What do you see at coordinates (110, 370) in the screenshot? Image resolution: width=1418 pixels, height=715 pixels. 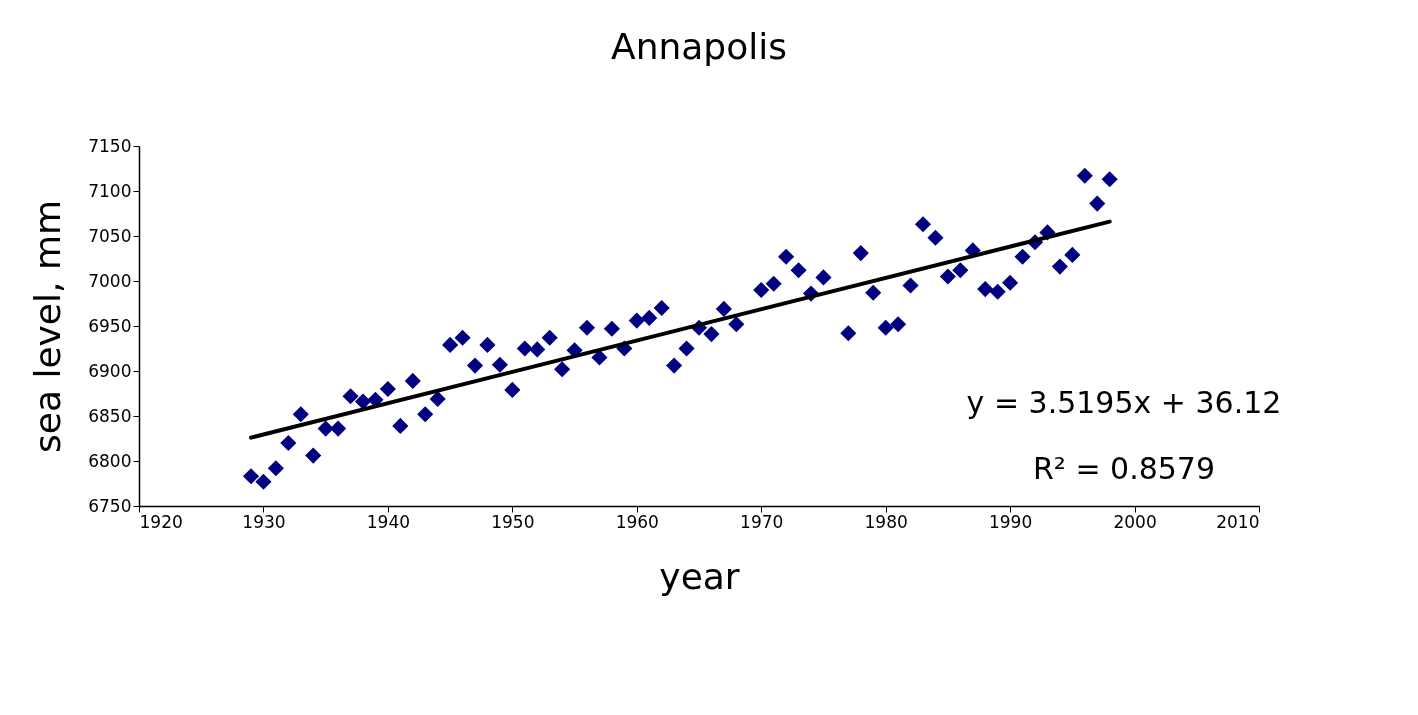 I see `y-tick-label: 6900` at bounding box center [110, 370].